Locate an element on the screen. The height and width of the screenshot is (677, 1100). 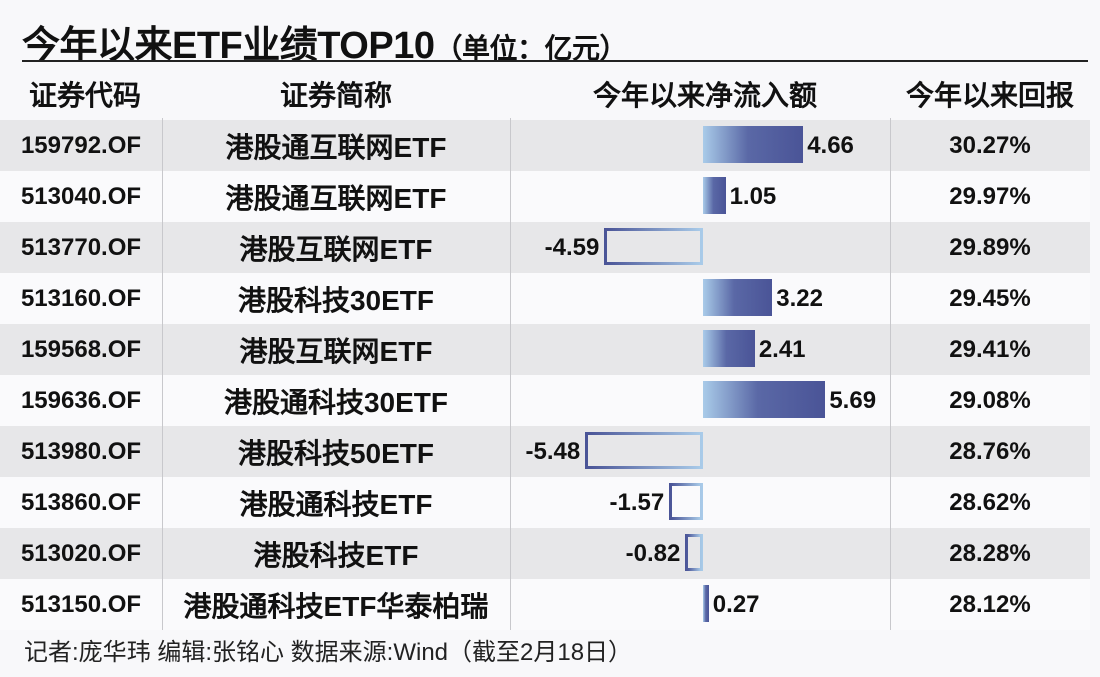
flow-value-label: 5.69 is located at coordinates (853, 400).